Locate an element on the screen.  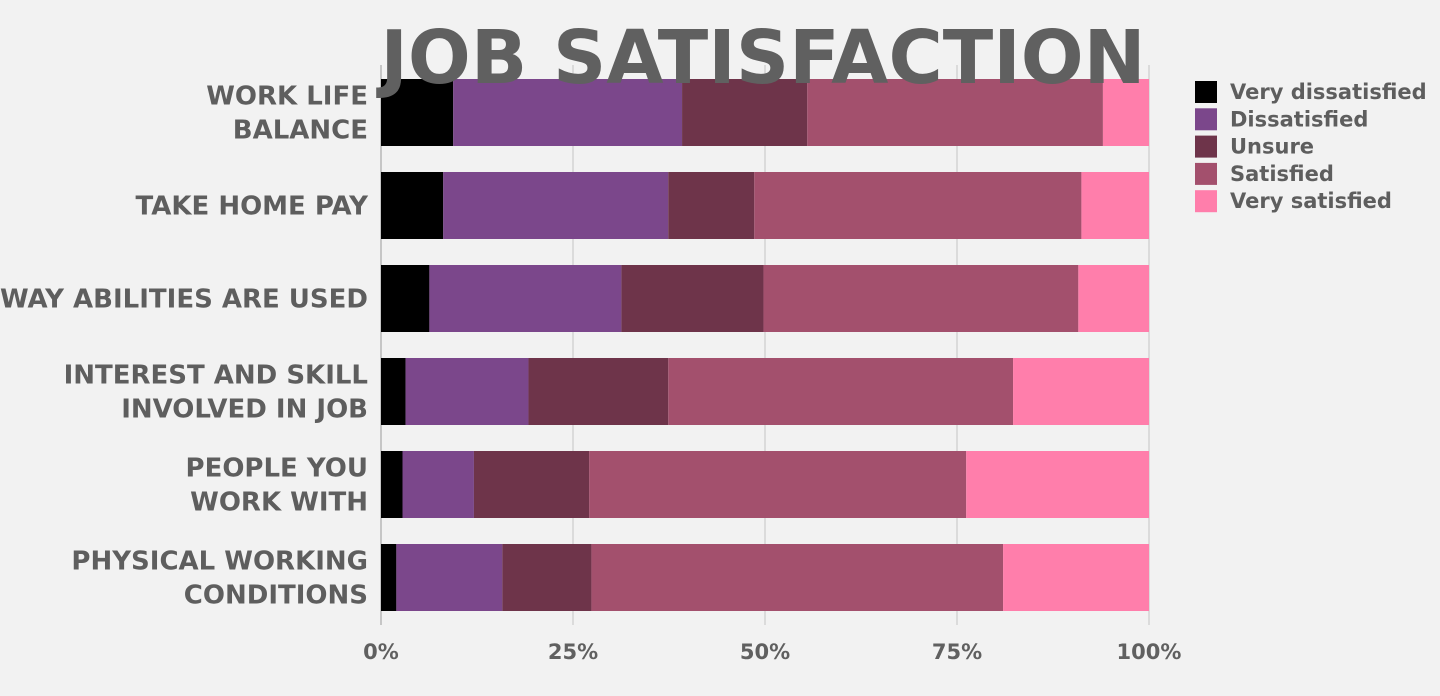
x-tick-label: 25% is located at coordinates (573, 652).